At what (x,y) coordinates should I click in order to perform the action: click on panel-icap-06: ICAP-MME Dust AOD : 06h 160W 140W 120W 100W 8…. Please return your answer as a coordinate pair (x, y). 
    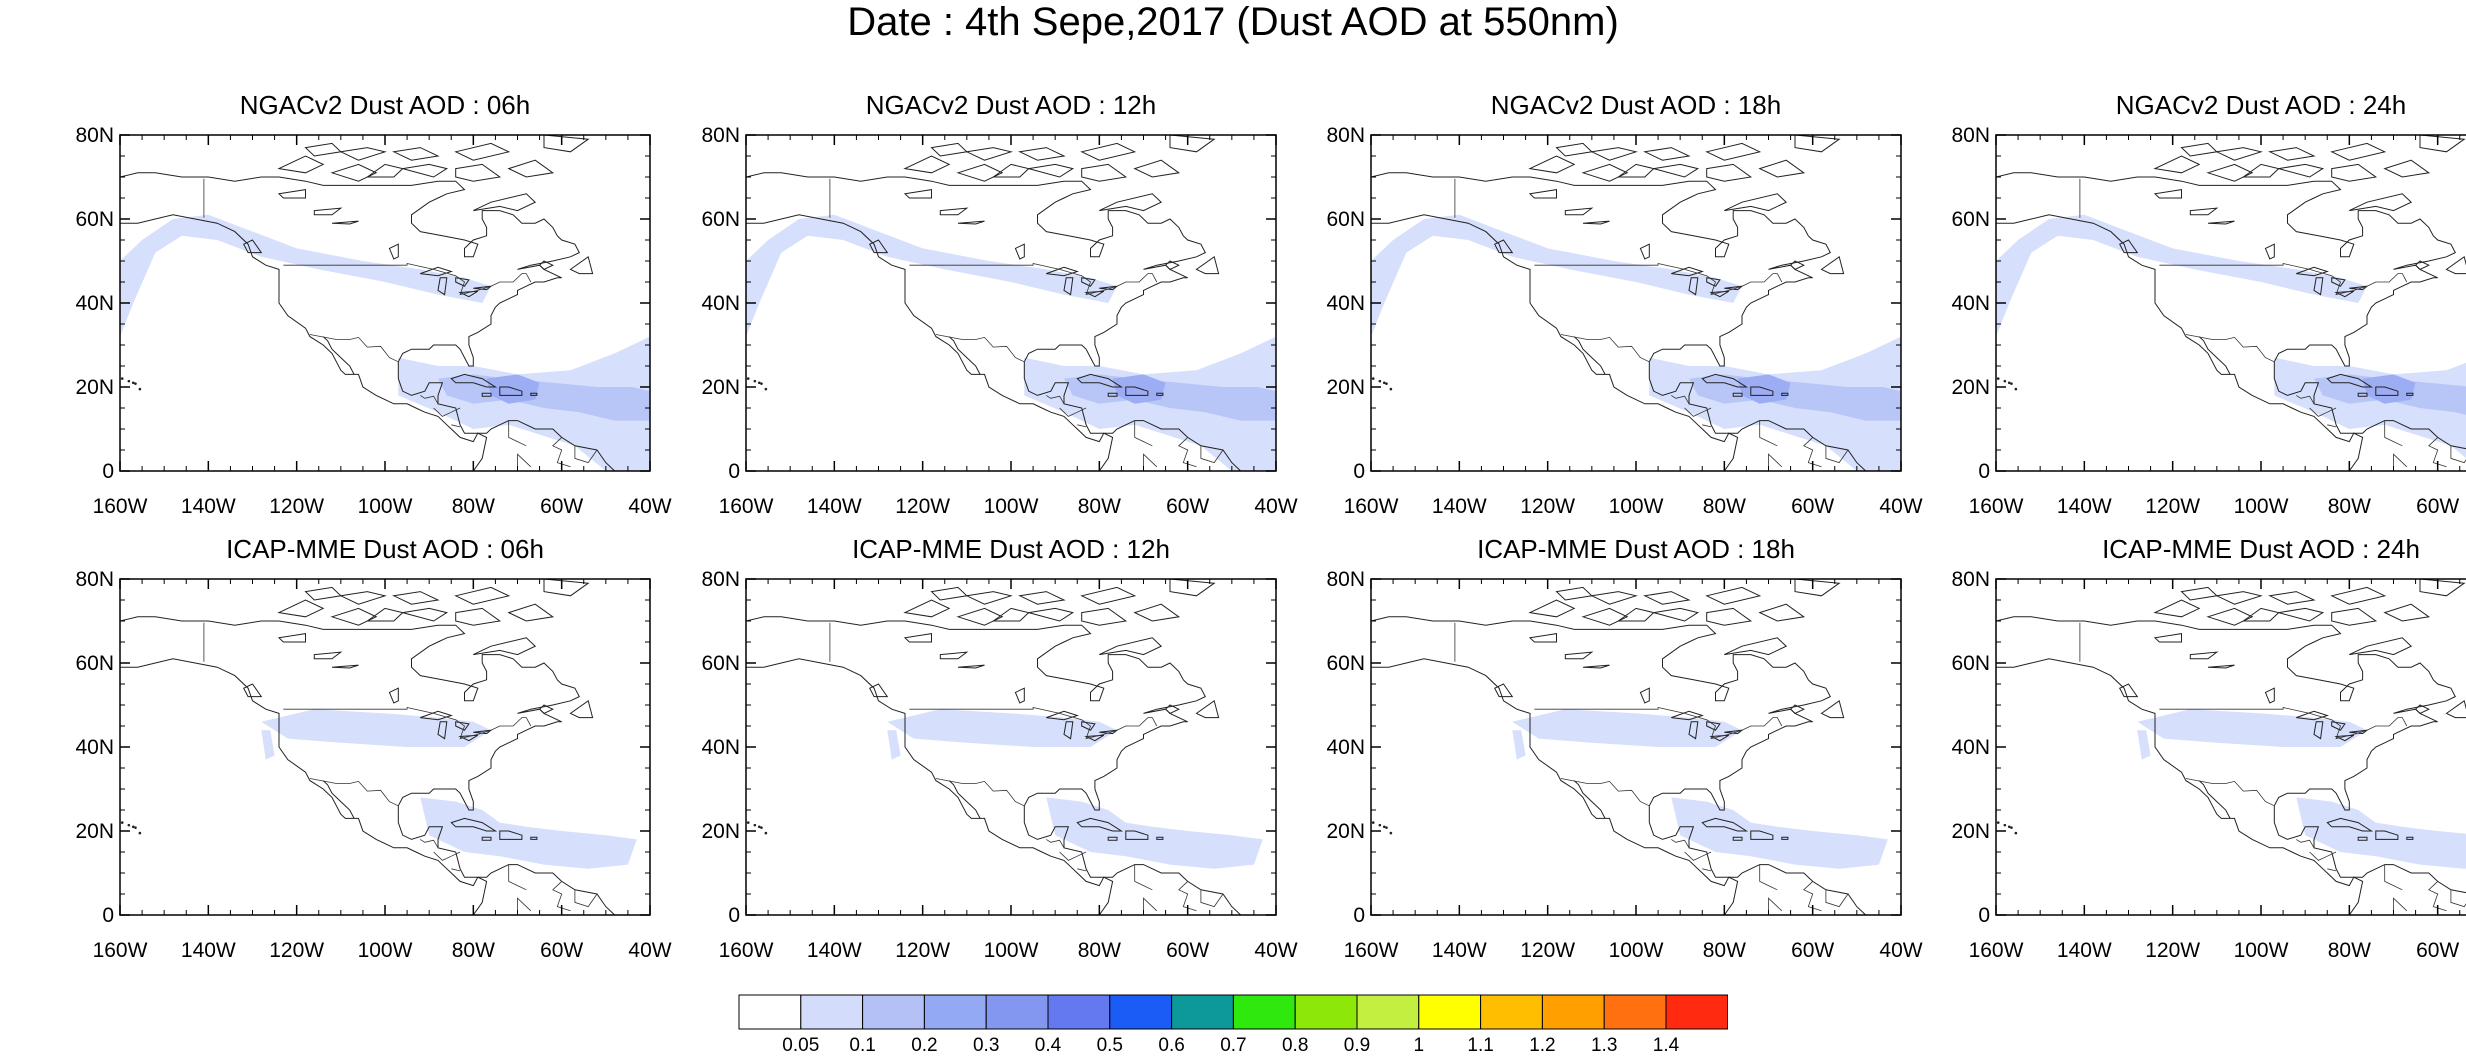
    Looking at the image, I should click on (364, 754).